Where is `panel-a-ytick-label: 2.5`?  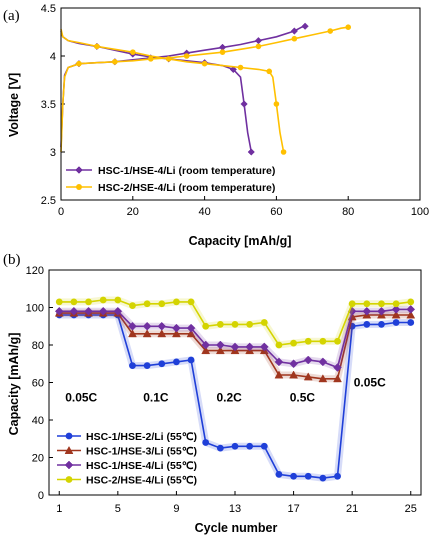
panel-a-ytick-label: 2.5 is located at coordinates (48, 201).